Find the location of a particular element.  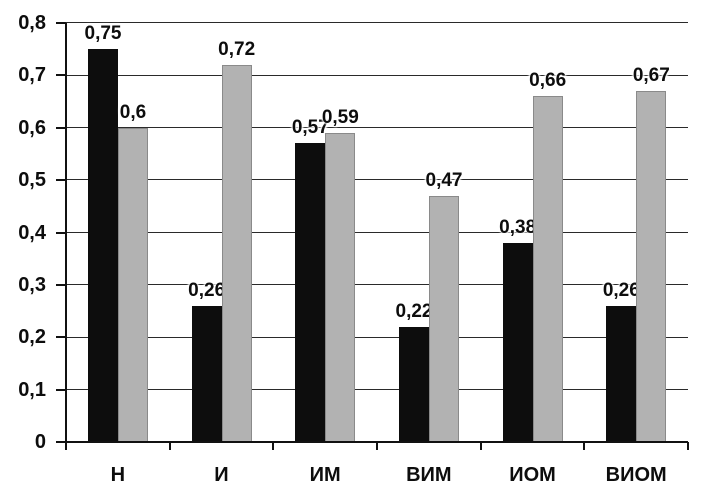

y-tick-label: 0,4 is located at coordinates (32, 232).